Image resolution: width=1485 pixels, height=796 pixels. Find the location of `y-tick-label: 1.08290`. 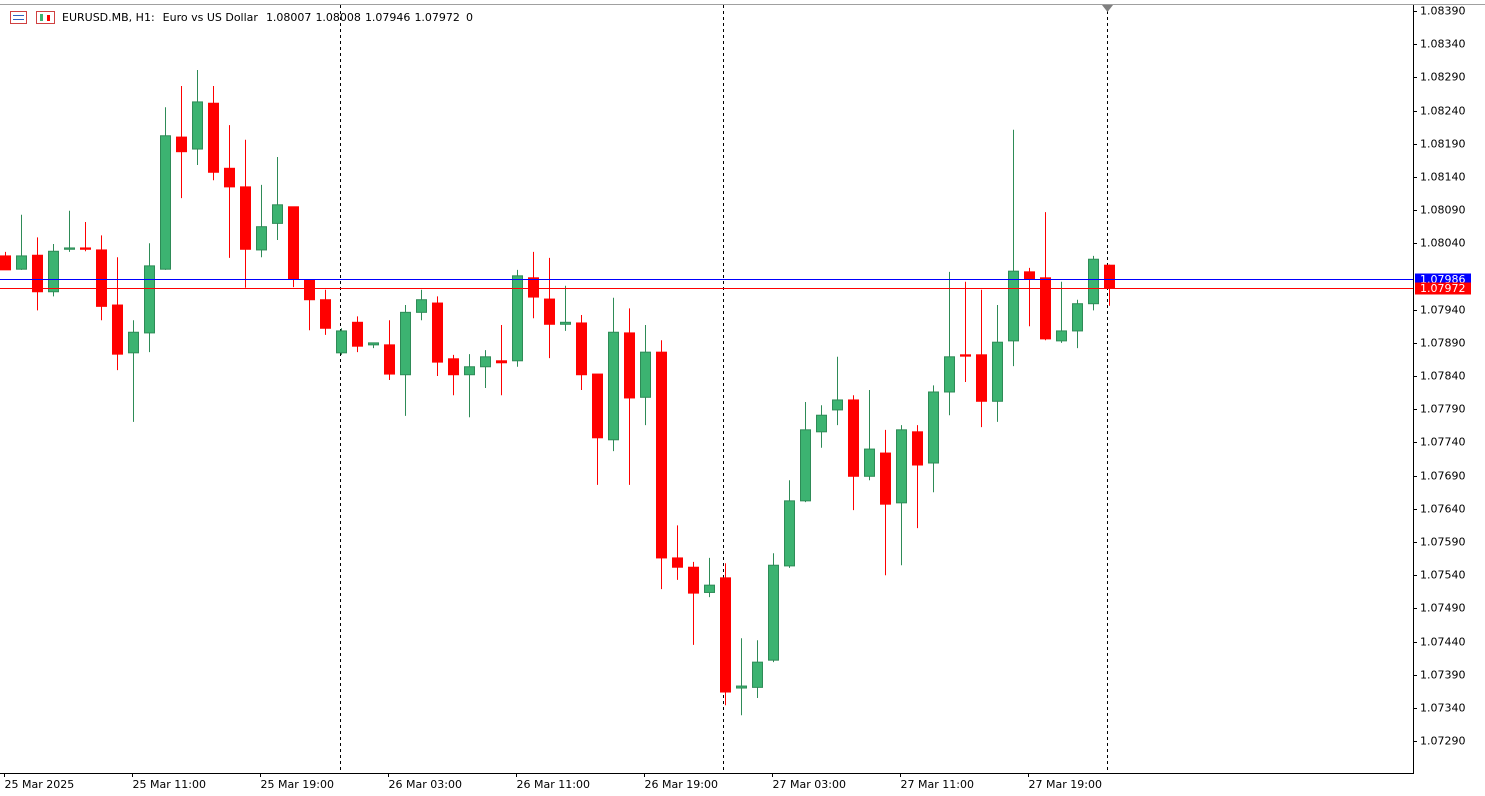

y-tick-label: 1.08290 is located at coordinates (1443, 77).